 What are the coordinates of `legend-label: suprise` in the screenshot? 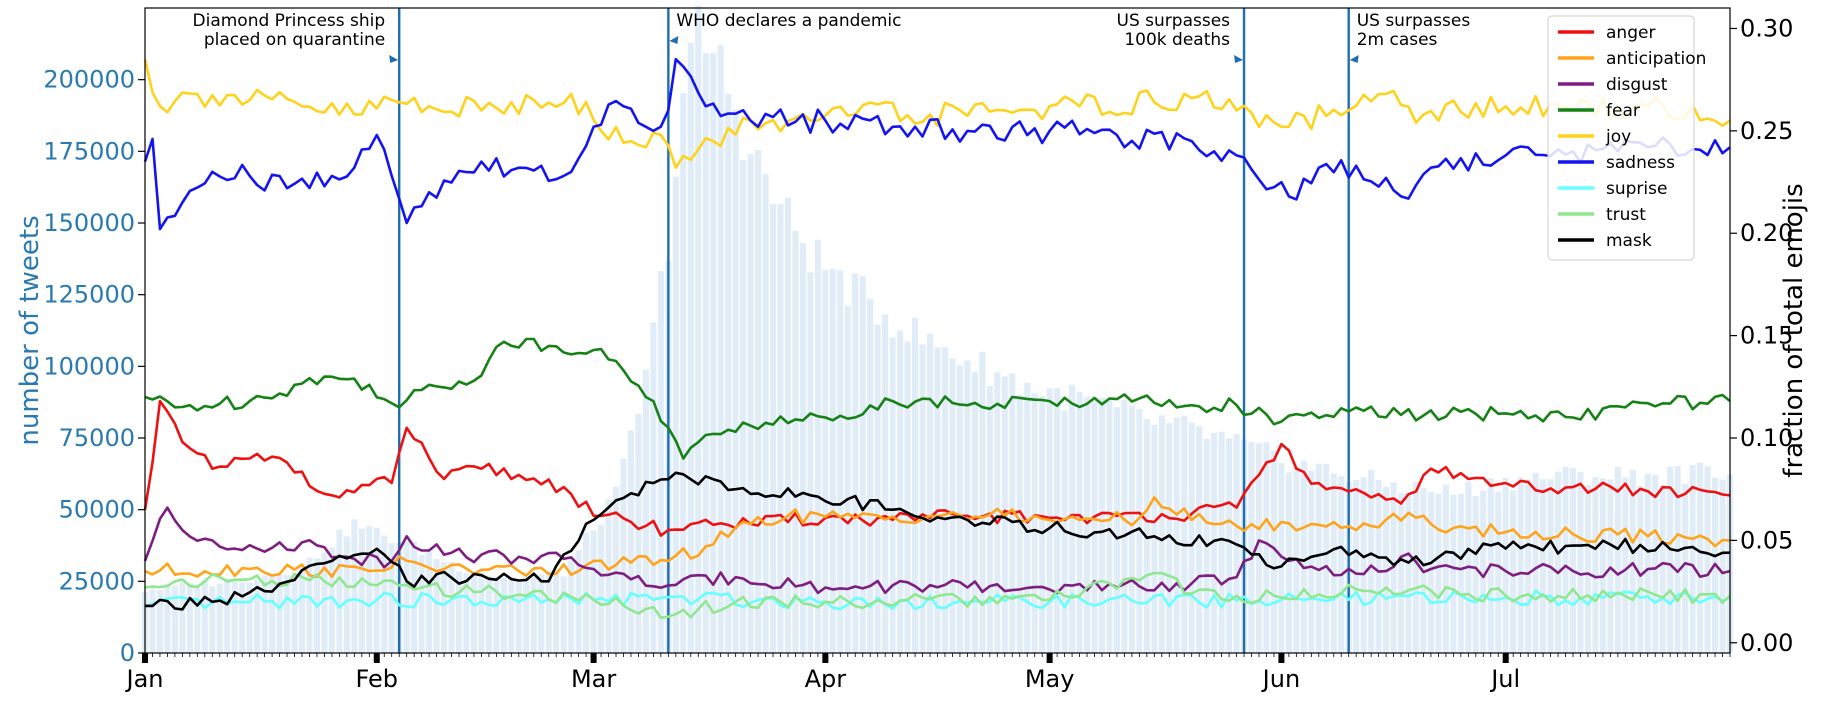 It's located at (1636, 189).